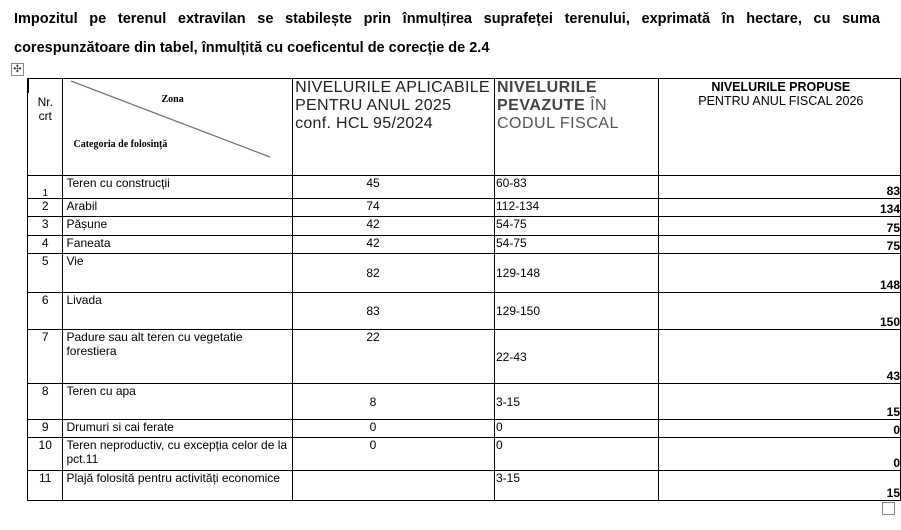 The height and width of the screenshot is (530, 901). I want to click on row-nr: 10, so click(45, 454).